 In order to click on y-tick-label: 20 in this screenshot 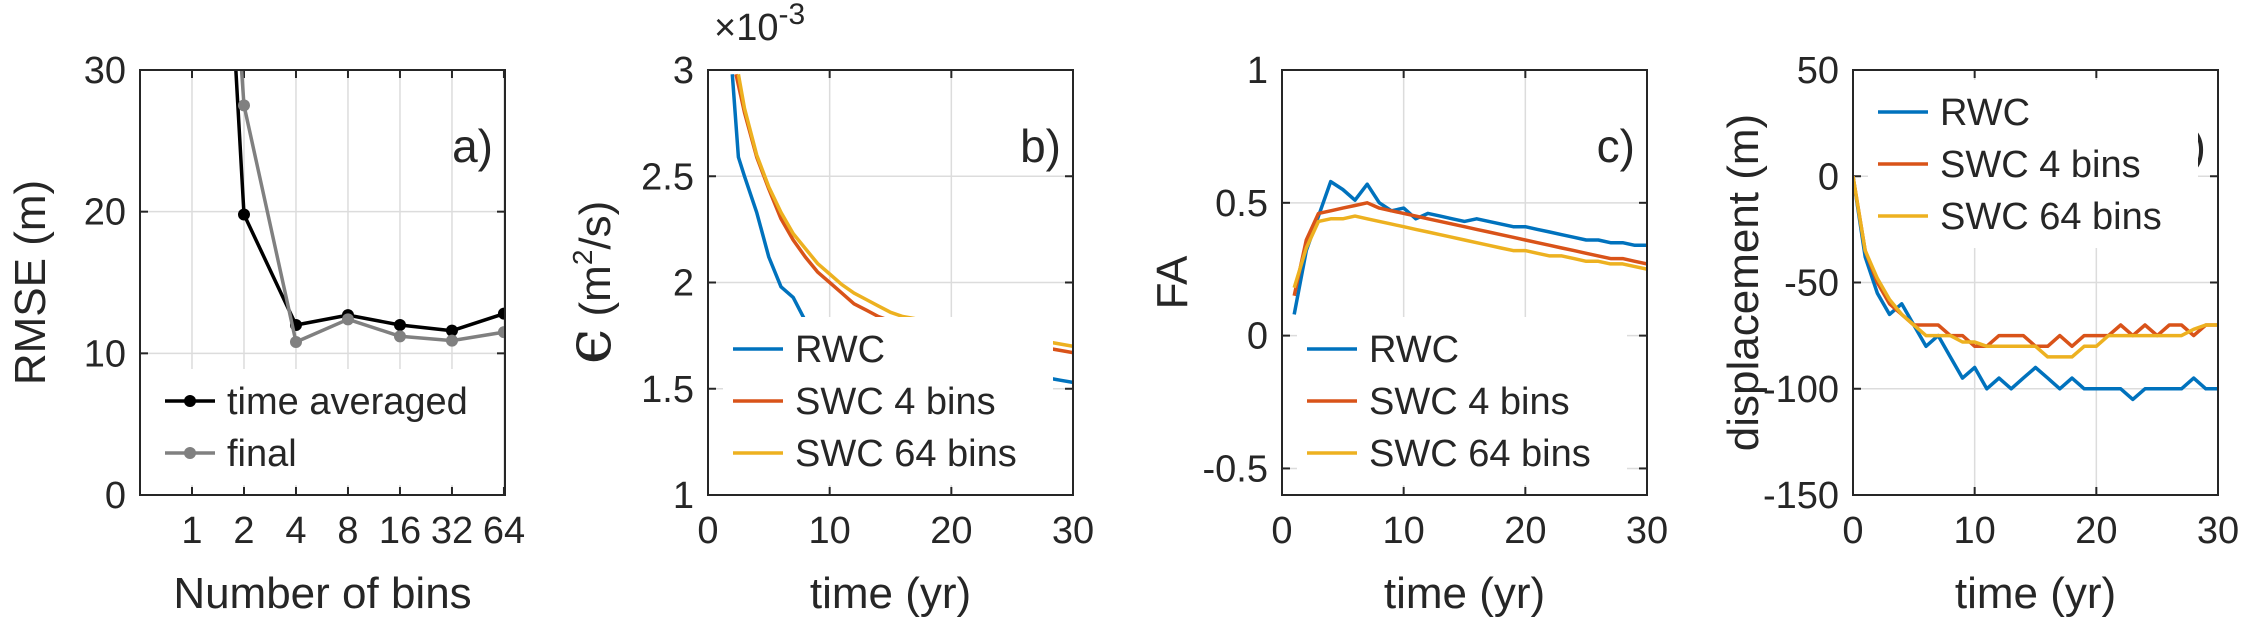, I will do `click(105, 213)`.